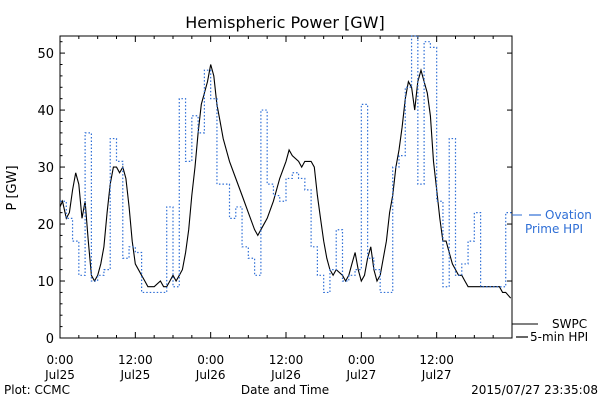 The image size is (600, 400). I want to click on y-tick-label: 40, so click(45, 111).